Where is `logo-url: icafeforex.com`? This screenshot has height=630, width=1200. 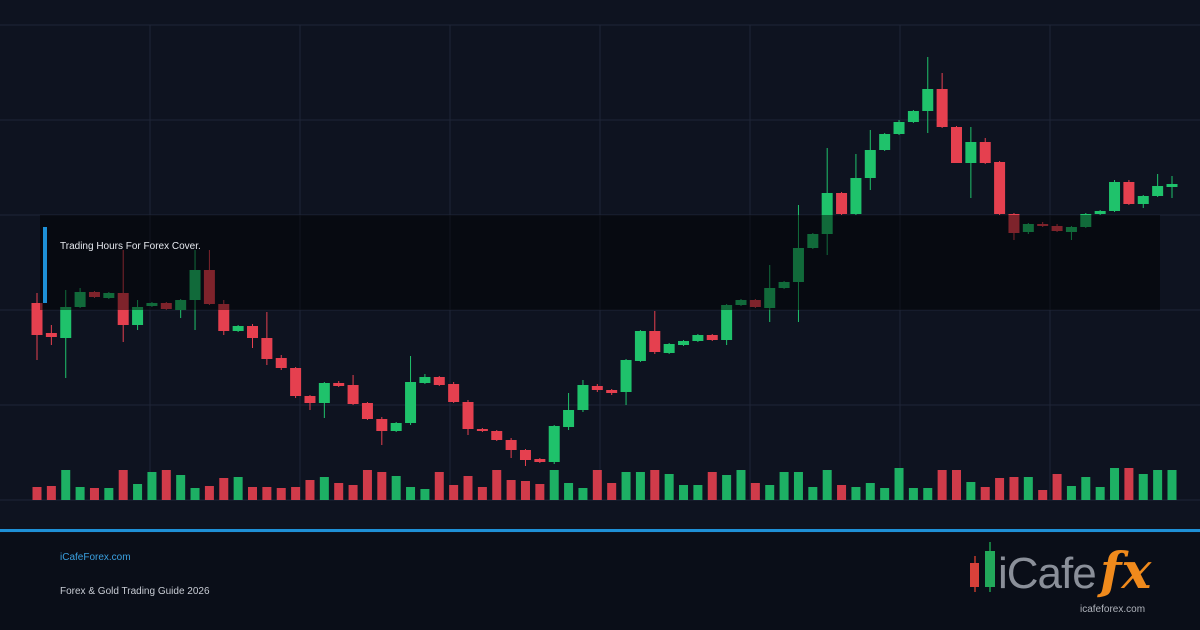
logo-url: icafeforex.com is located at coordinates (1112, 609).